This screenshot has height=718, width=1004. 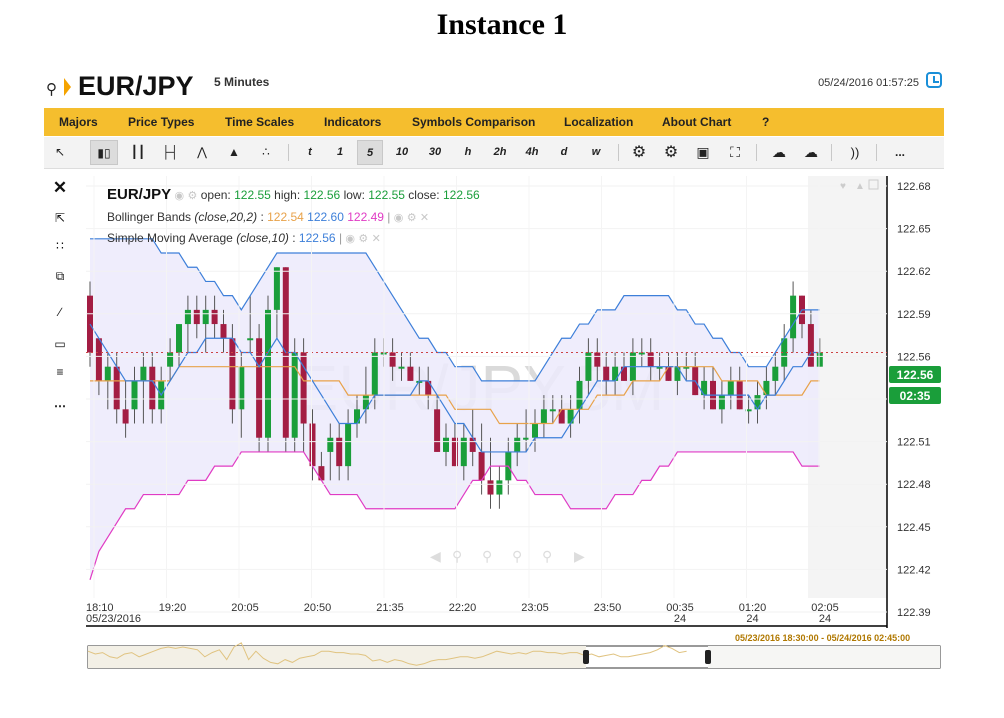 I want to click on cloud-upload-icon: ☁, so click(x=779, y=152).